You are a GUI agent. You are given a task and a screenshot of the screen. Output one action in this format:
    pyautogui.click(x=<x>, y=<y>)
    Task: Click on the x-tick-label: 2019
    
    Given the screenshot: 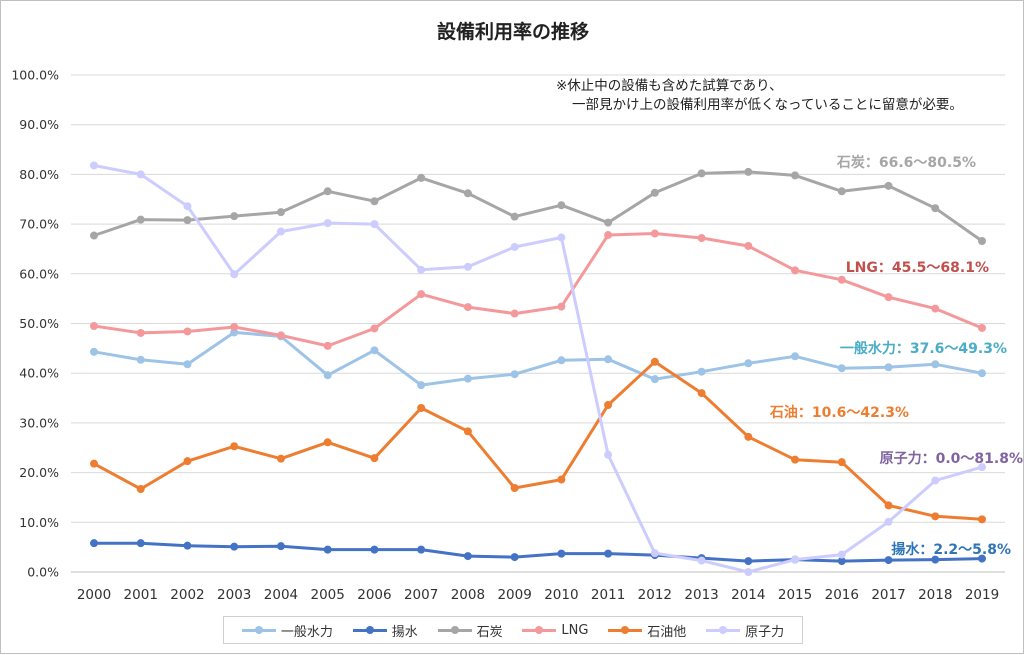 What is the action you would take?
    pyautogui.click(x=982, y=595)
    